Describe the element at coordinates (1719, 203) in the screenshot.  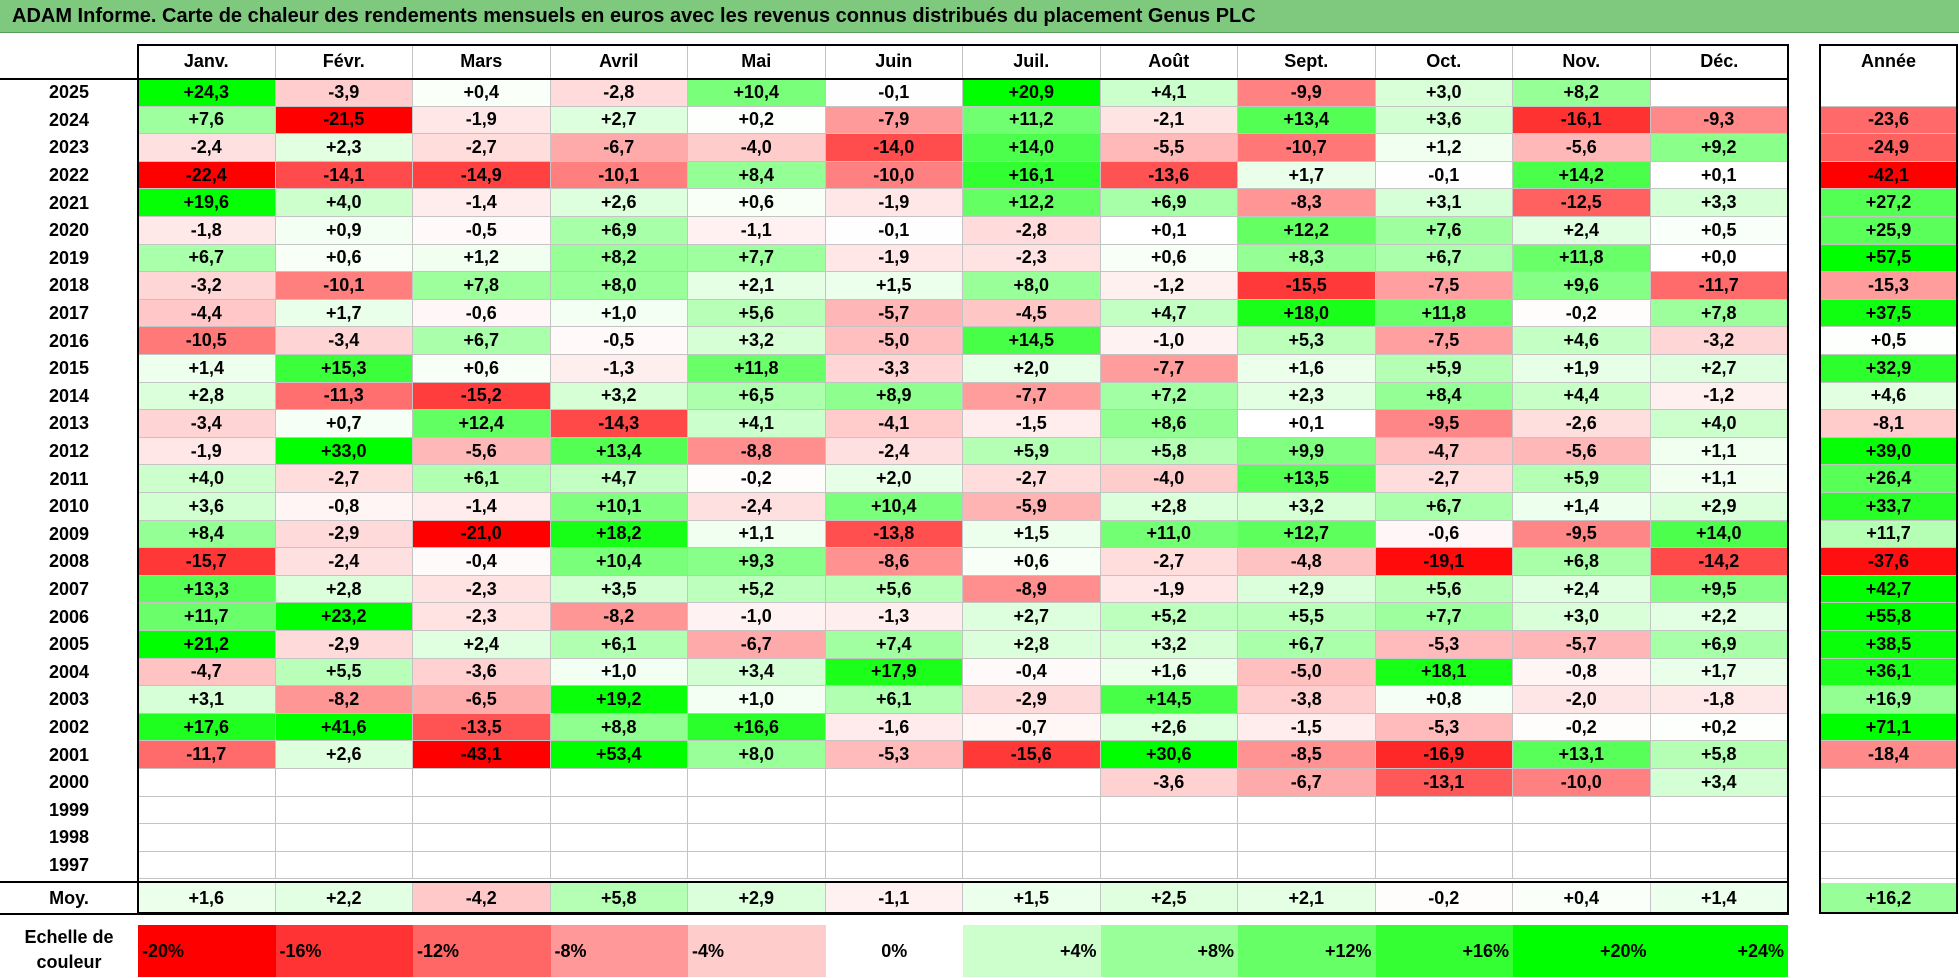
I see `heatmap-cell: +3,3` at that location.